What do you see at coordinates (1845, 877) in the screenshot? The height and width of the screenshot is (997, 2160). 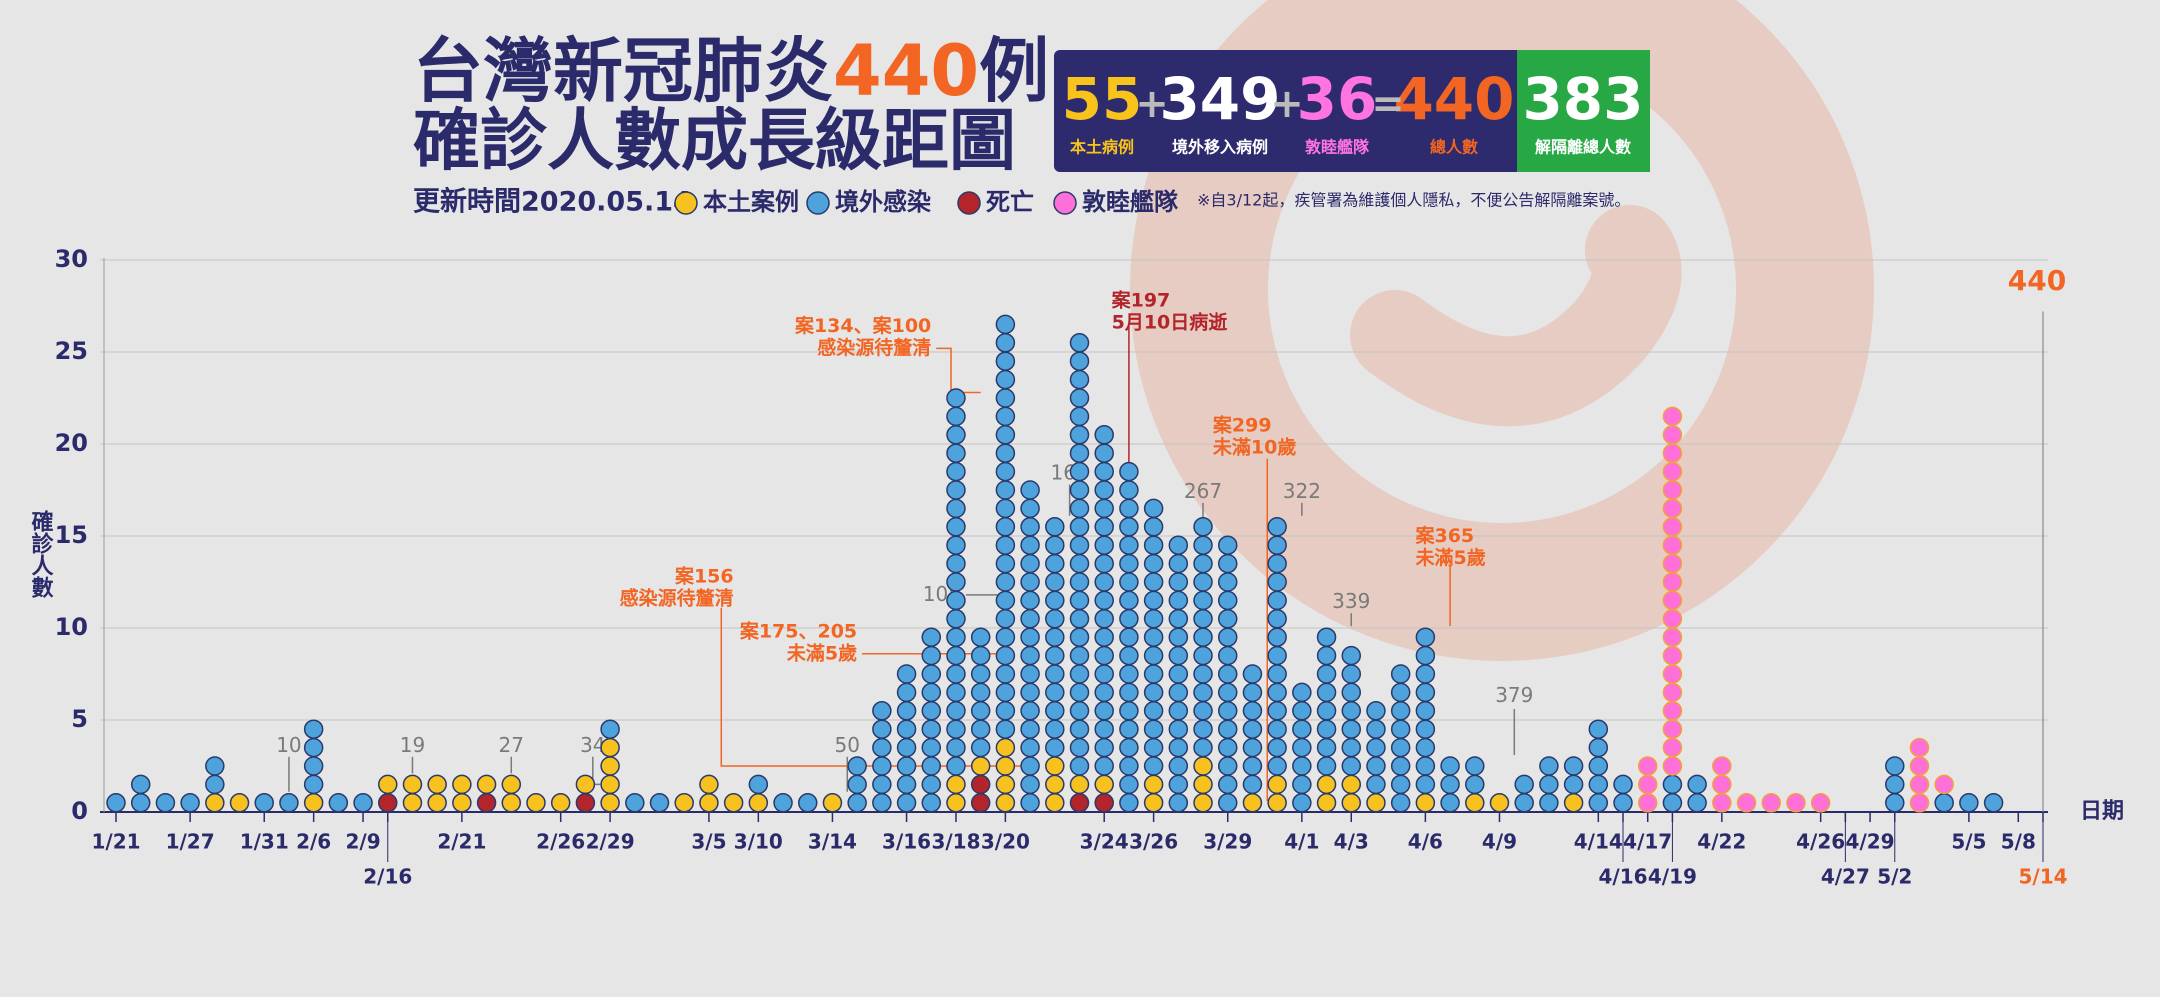 I see `x-tick-label: 4/27` at bounding box center [1845, 877].